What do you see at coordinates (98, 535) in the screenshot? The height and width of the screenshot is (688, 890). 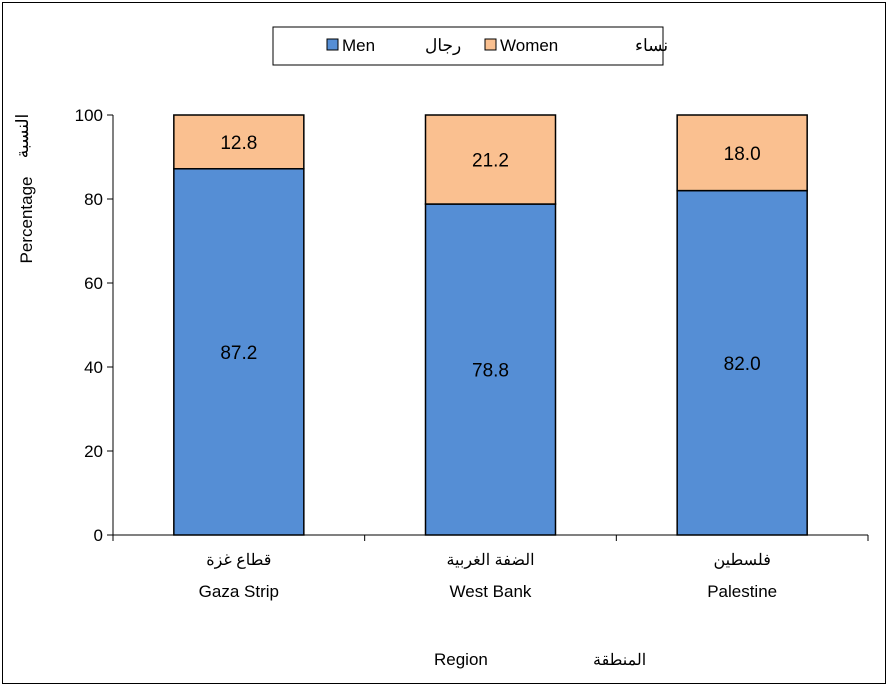 I see `y-tick-label: 0` at bounding box center [98, 535].